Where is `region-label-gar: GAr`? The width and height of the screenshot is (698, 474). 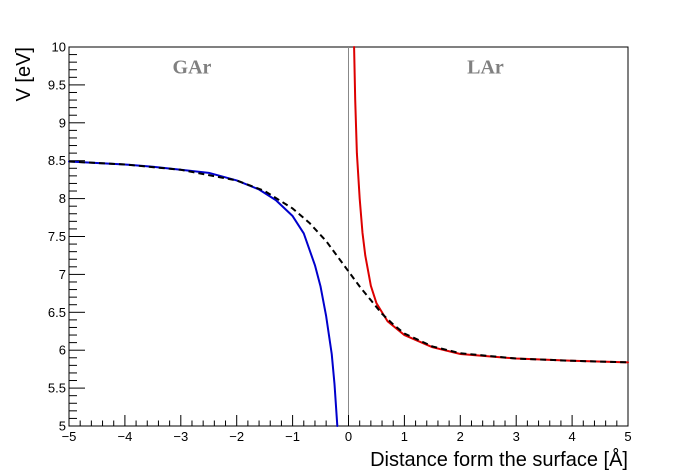
region-label-gar: GAr is located at coordinates (192, 68).